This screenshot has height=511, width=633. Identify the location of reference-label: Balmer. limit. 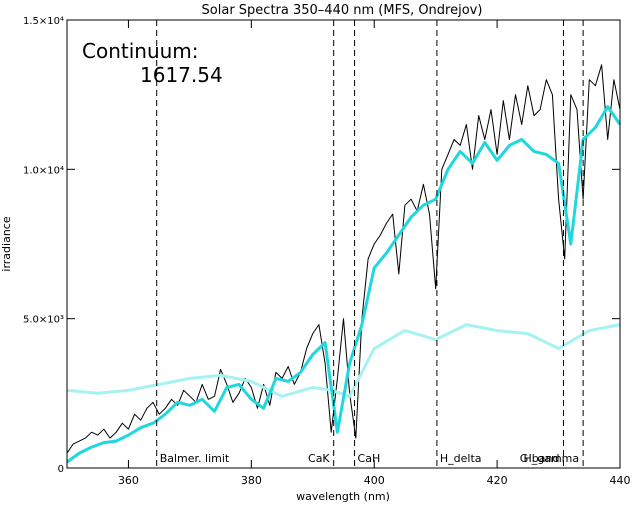
(195, 458).